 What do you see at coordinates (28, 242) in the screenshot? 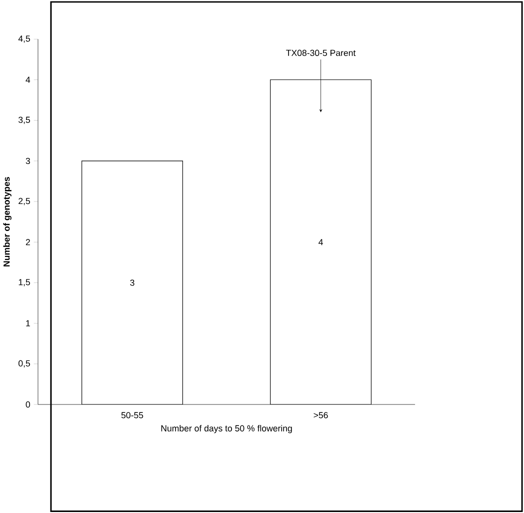
I see `y-tick-label: 2` at bounding box center [28, 242].